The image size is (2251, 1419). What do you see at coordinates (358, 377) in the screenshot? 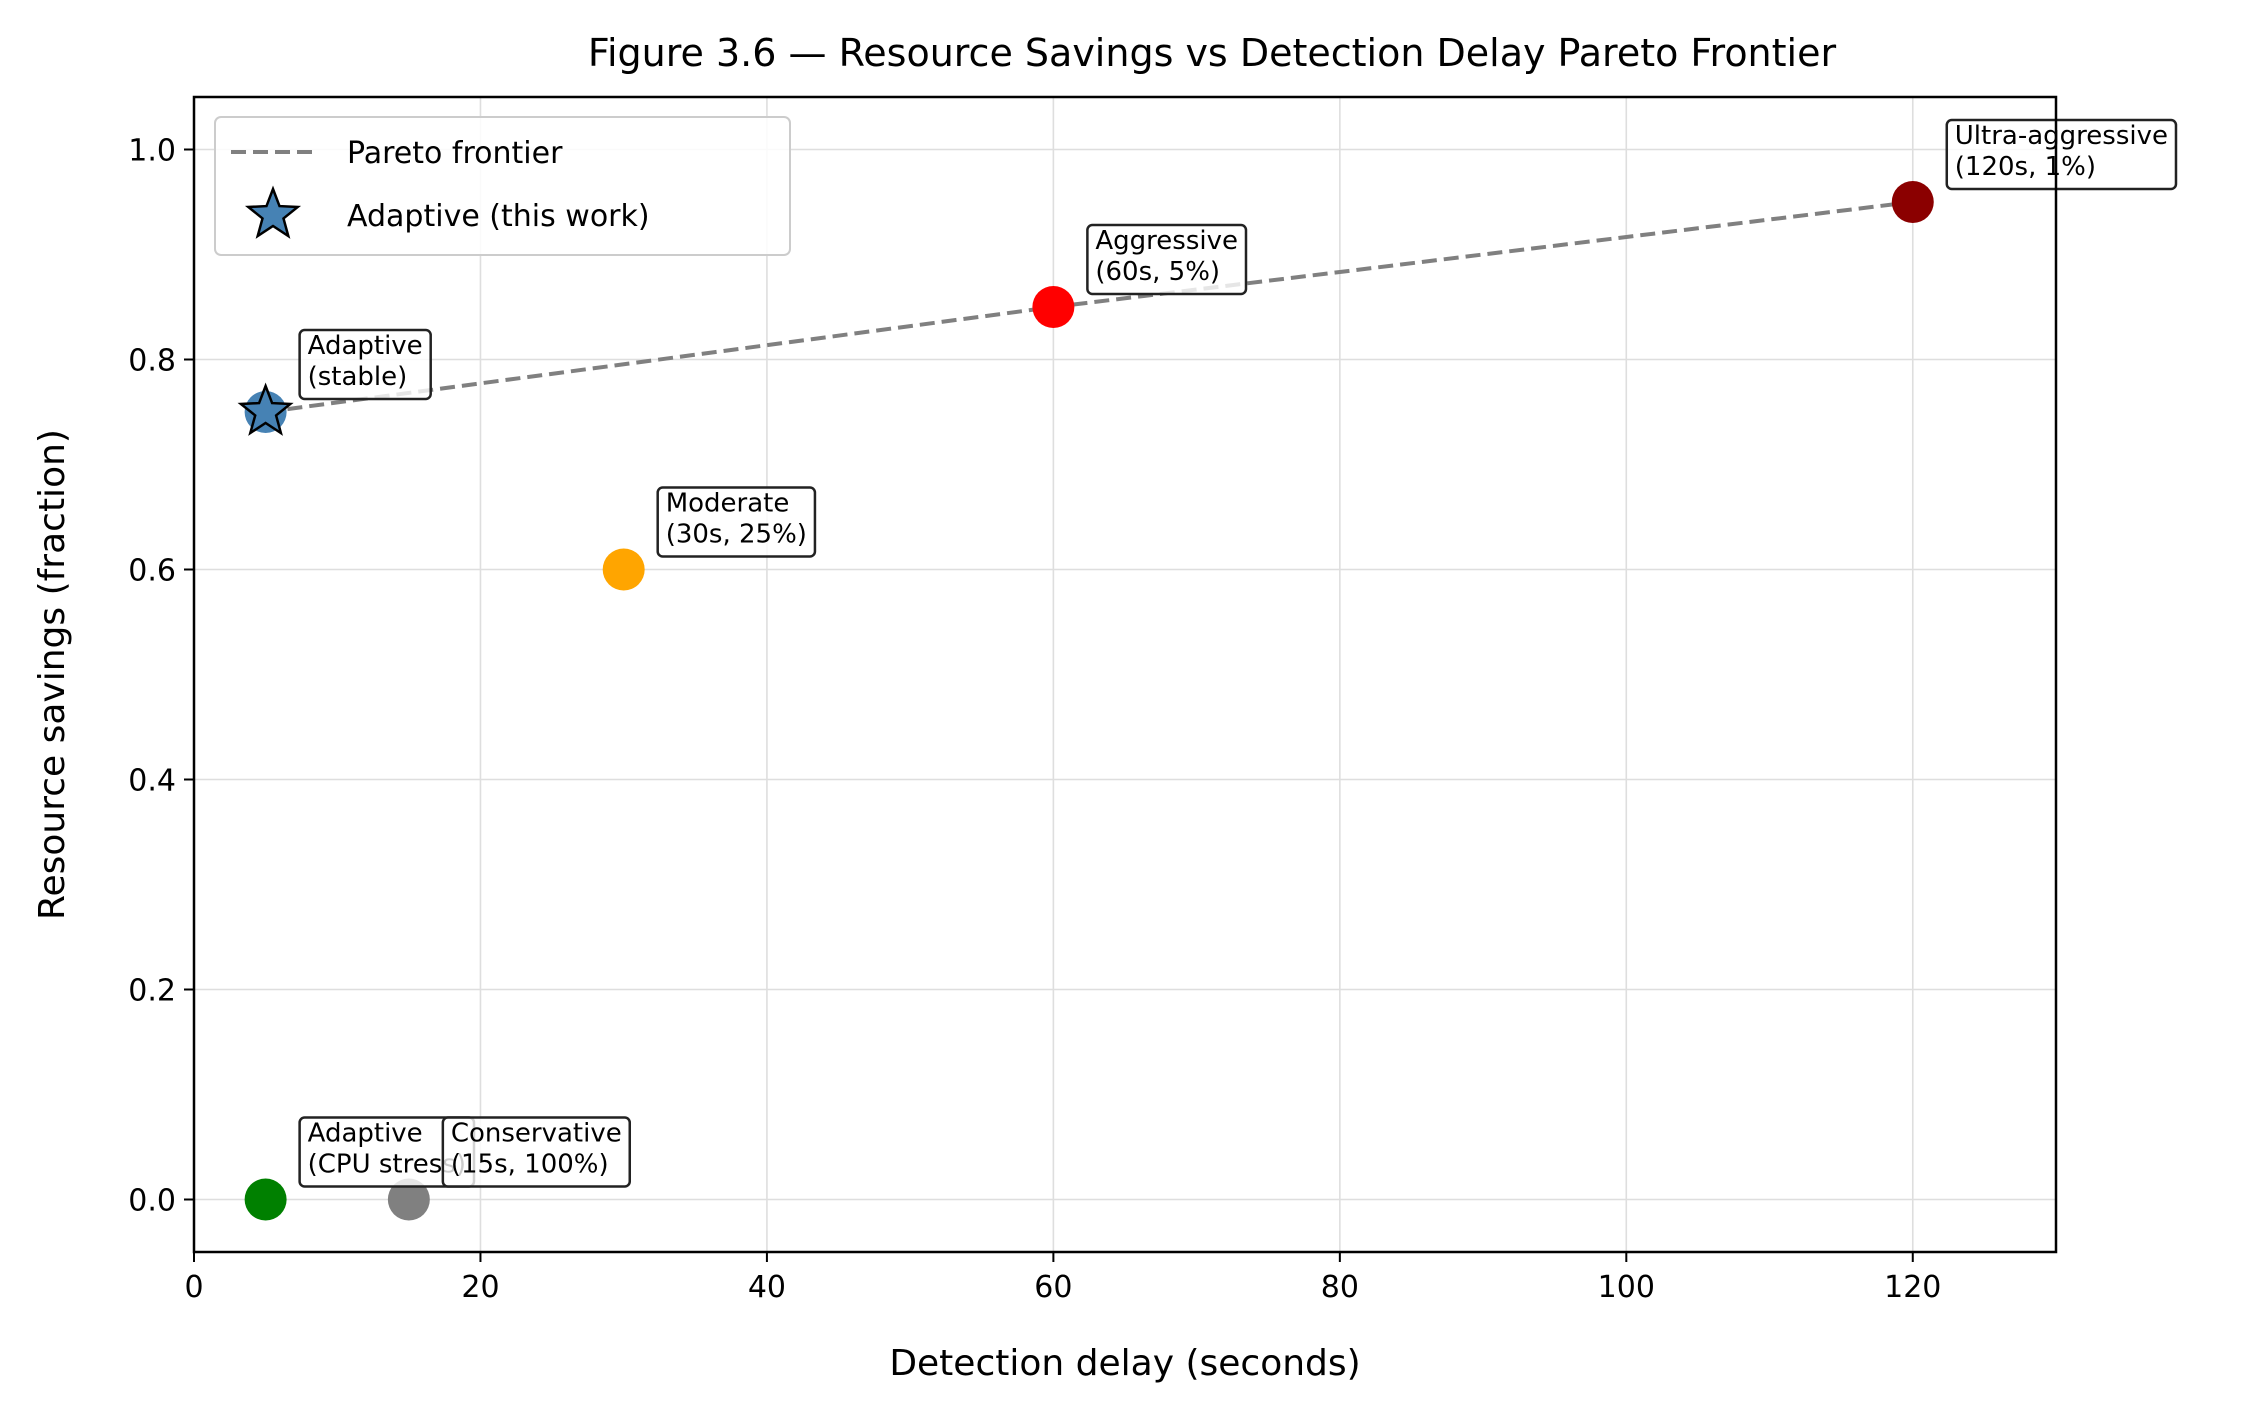
I see `annotation-line: (stable)` at bounding box center [358, 377].